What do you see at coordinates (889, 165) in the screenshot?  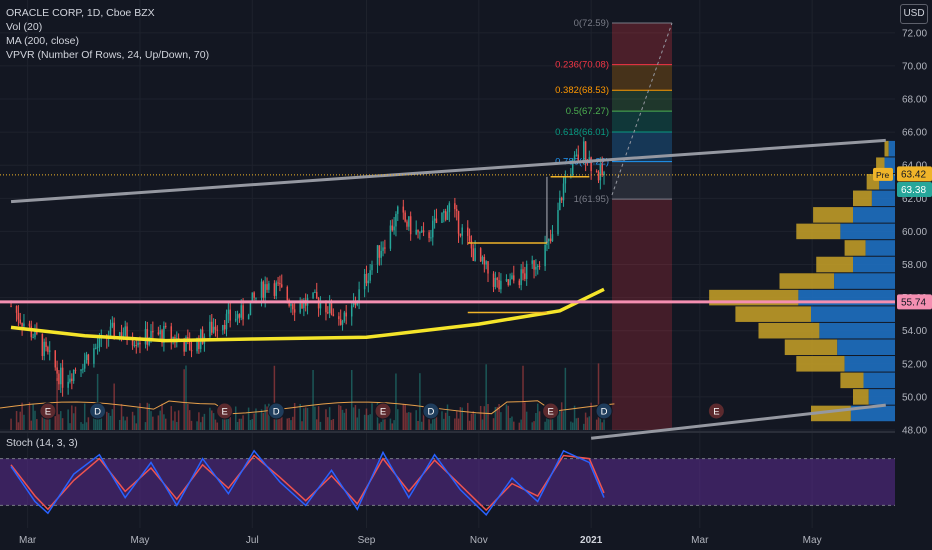 I see `vpvr-row-up` at bounding box center [889, 165].